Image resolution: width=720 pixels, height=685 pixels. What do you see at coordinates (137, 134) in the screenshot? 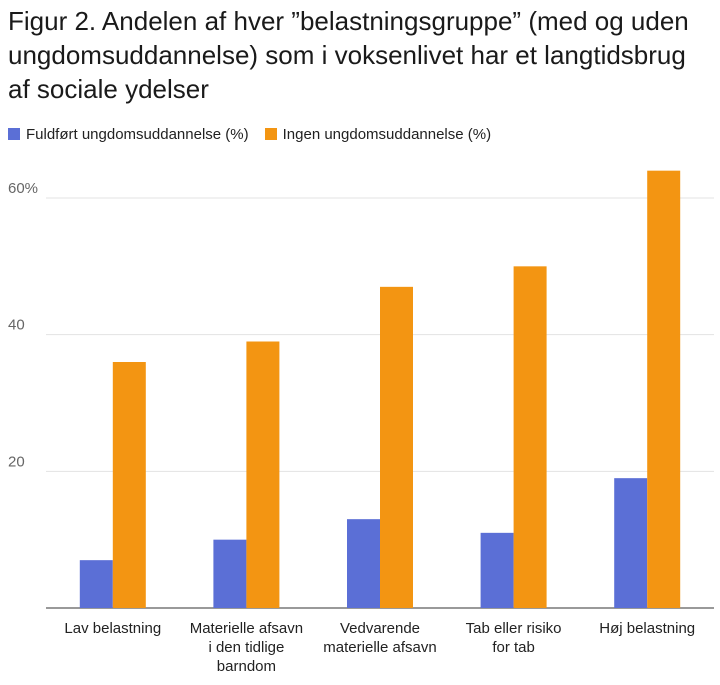
I see `legend-label-series-1: Fuldført ungdomsuddannelse (%)` at bounding box center [137, 134].